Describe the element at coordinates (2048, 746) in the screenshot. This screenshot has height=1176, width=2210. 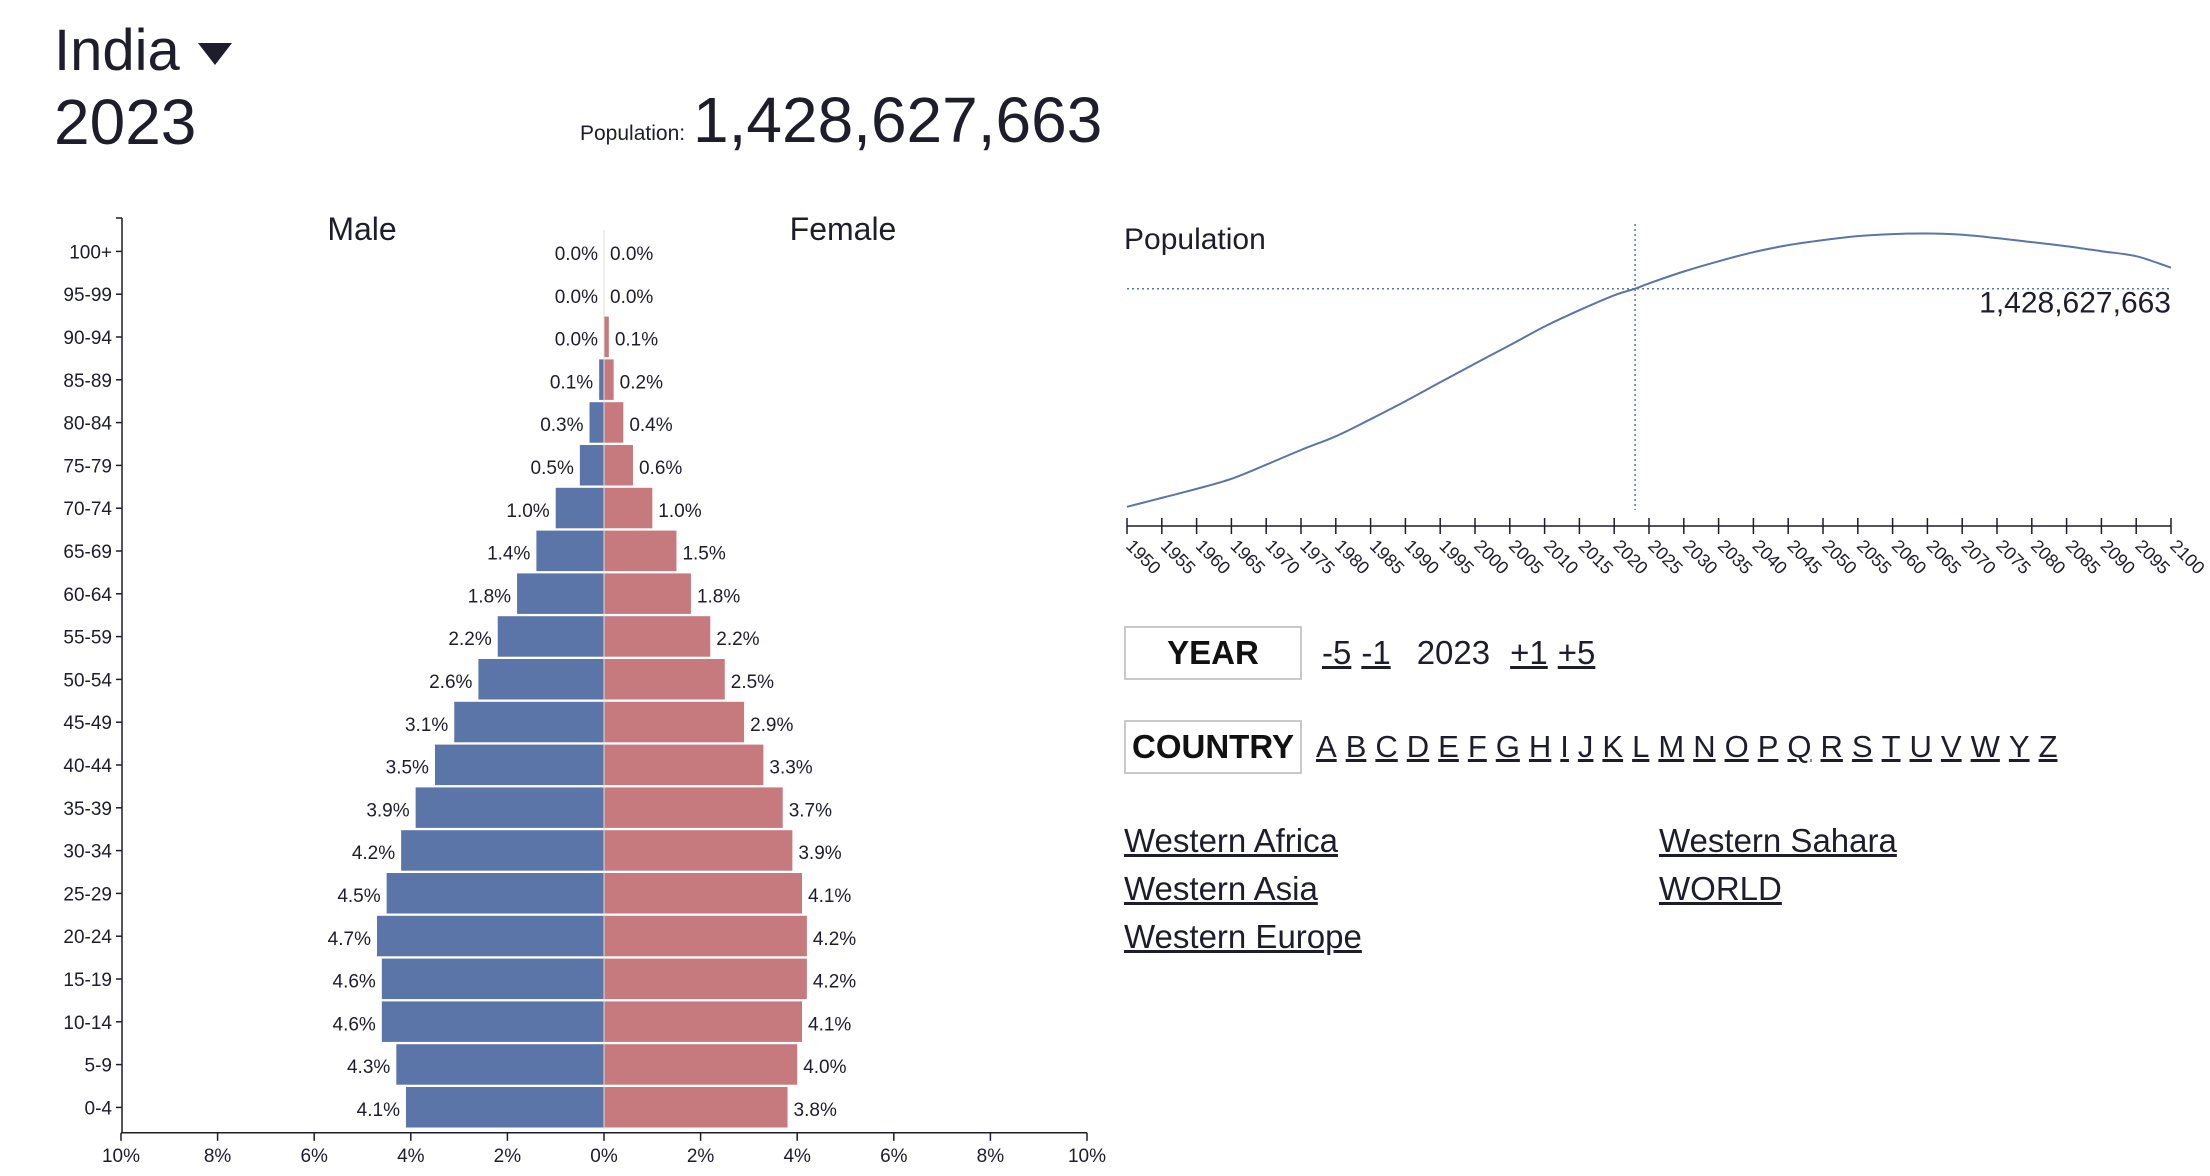
I see `country-letter-link: Z` at that location.